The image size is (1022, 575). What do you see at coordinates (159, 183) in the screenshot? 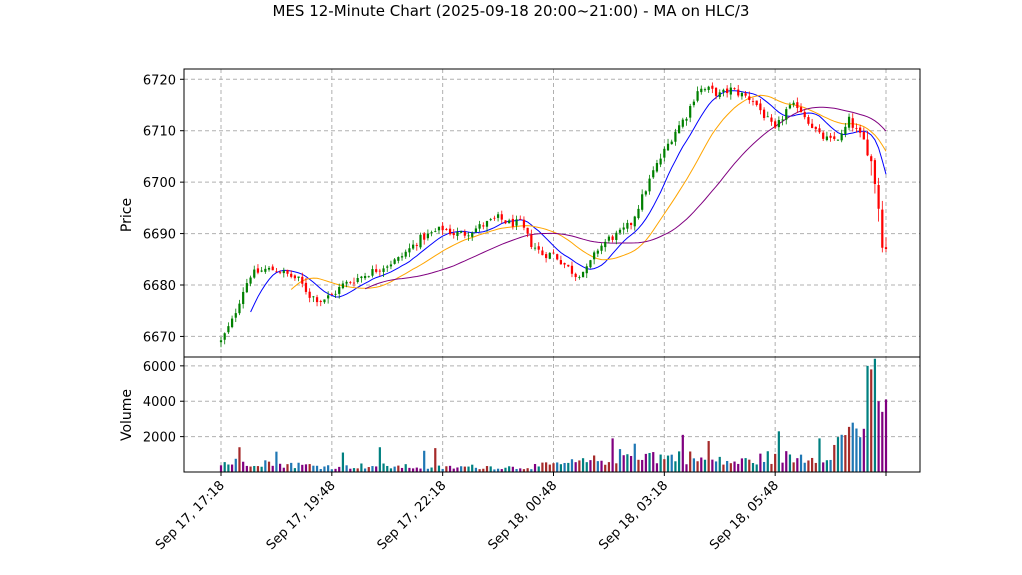
I see `price-tick-label: 6700` at bounding box center [159, 183].